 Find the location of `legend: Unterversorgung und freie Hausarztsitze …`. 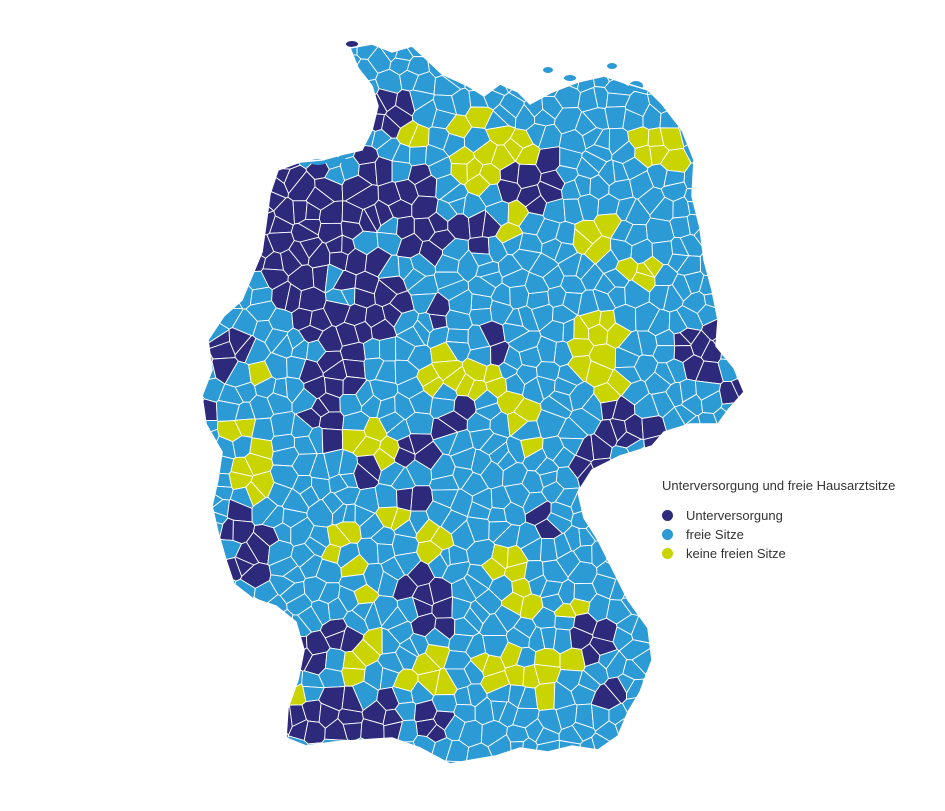

legend: Unterversorgung und freie Hausarztsitze … is located at coordinates (778, 520).